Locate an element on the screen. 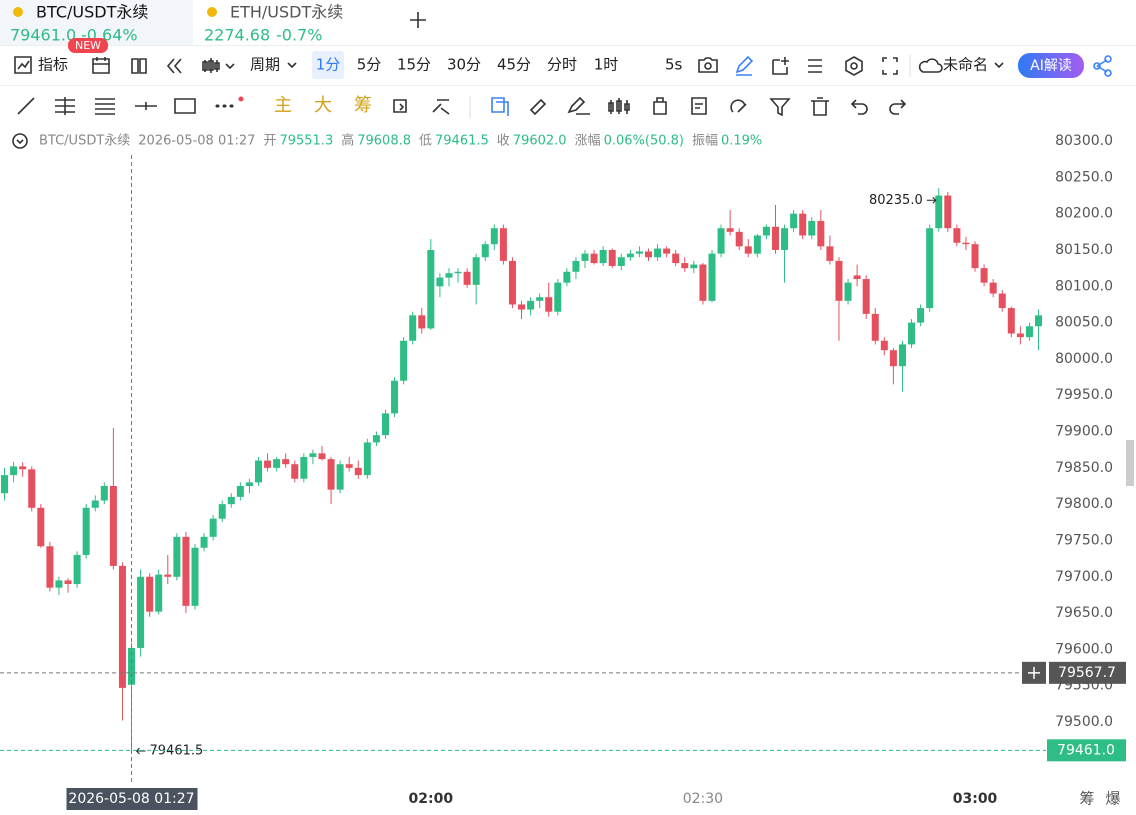 The width and height of the screenshot is (1136, 815). crosshair-y-label: 79567.7 is located at coordinates (1087, 673).